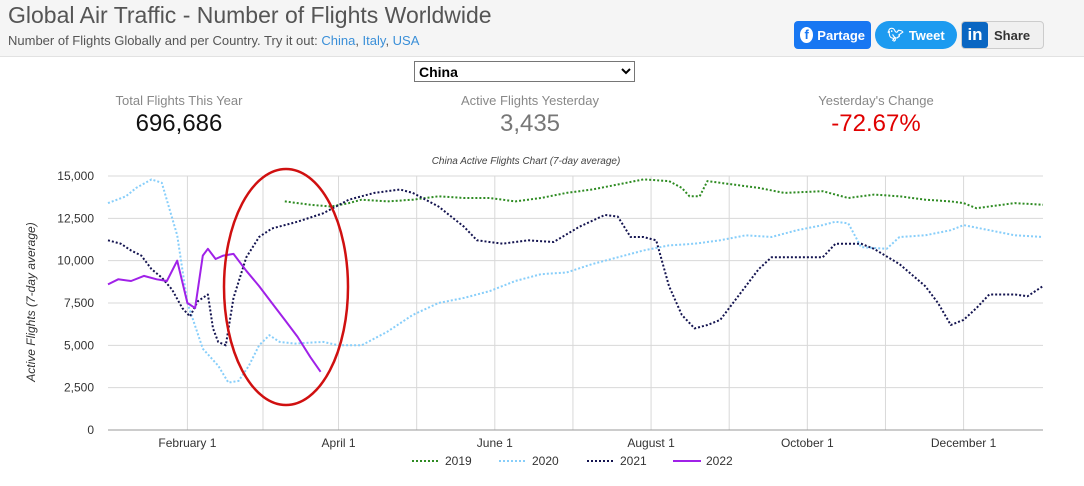  I want to click on x-tick-label: June 1, so click(495, 443).